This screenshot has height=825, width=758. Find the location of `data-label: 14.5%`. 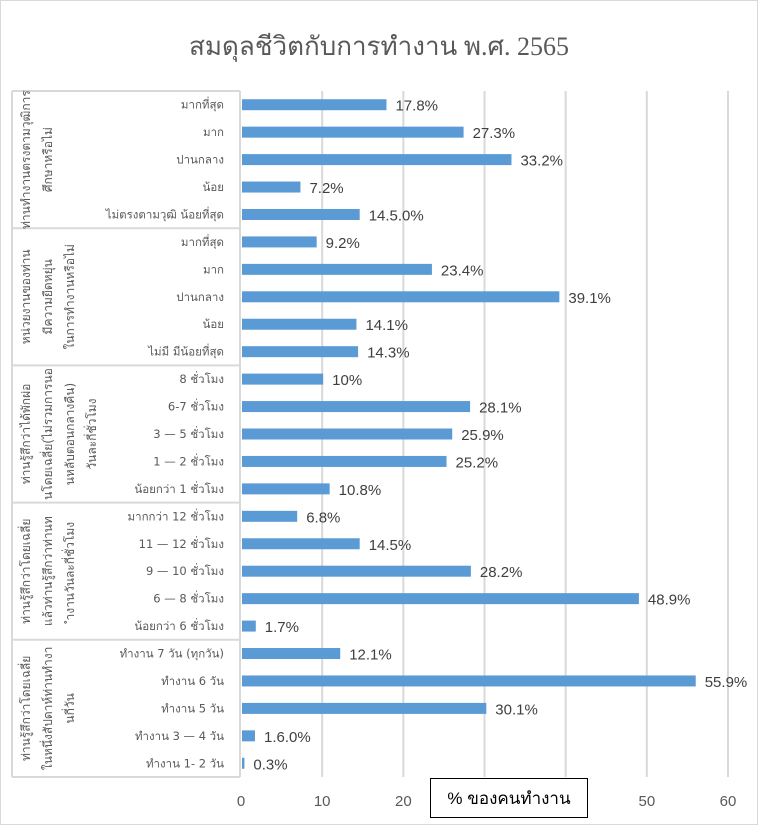

data-label: 14.5% is located at coordinates (390, 545).